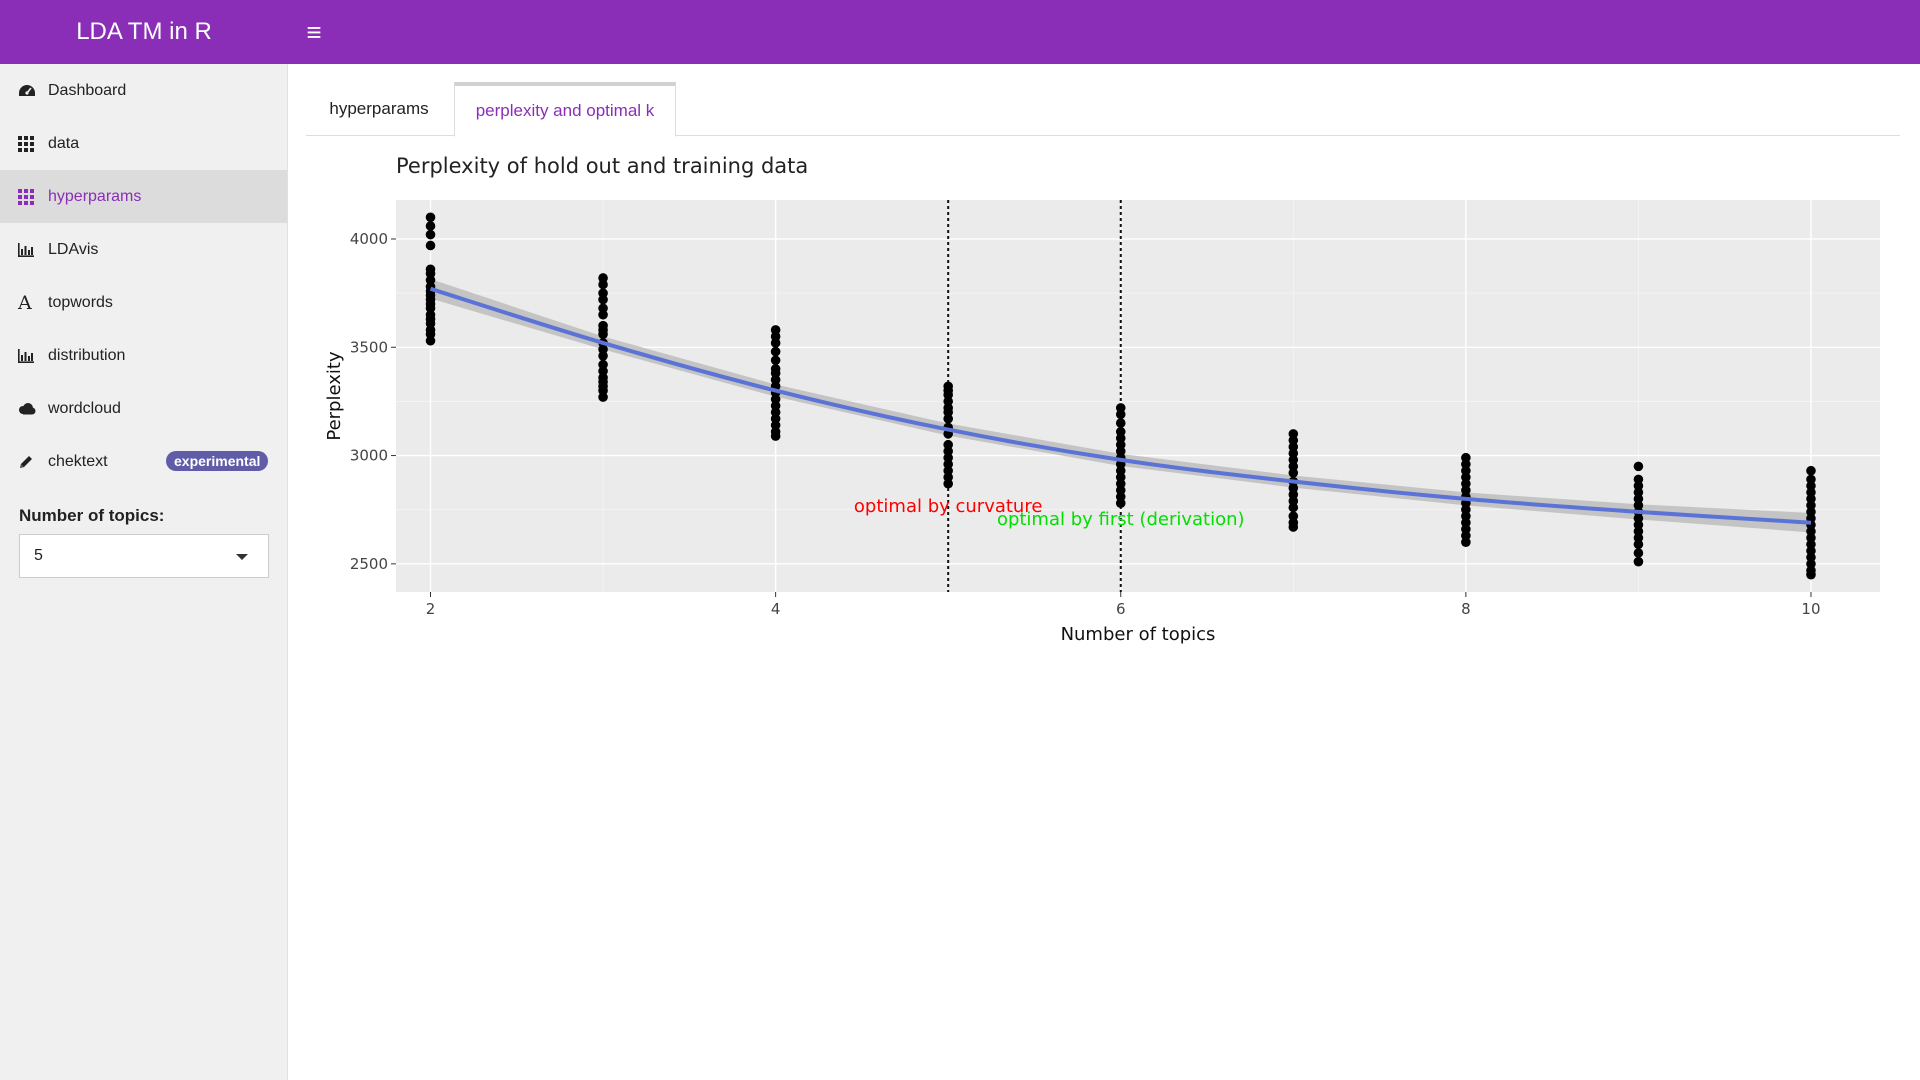 The image size is (1920, 1080). I want to click on app-title: LDA TM in R, so click(144, 31).